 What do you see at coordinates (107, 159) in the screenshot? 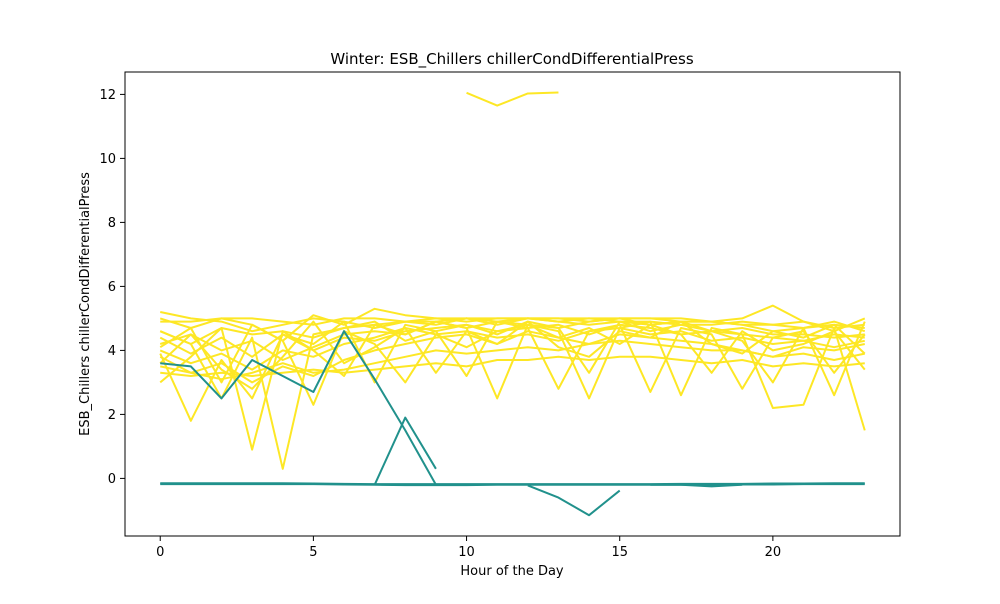
I see `y-tick-label: 10` at bounding box center [107, 159].